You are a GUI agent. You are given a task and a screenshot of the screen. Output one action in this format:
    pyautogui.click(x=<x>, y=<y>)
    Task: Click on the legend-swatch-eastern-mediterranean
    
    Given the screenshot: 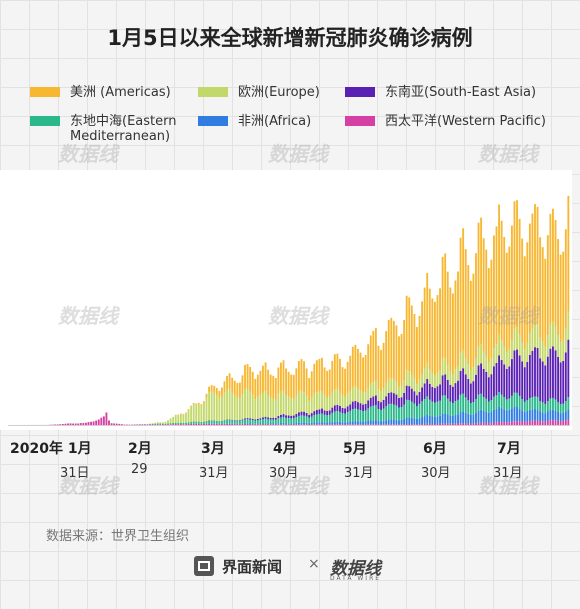 What is the action you would take?
    pyautogui.click(x=45, y=121)
    